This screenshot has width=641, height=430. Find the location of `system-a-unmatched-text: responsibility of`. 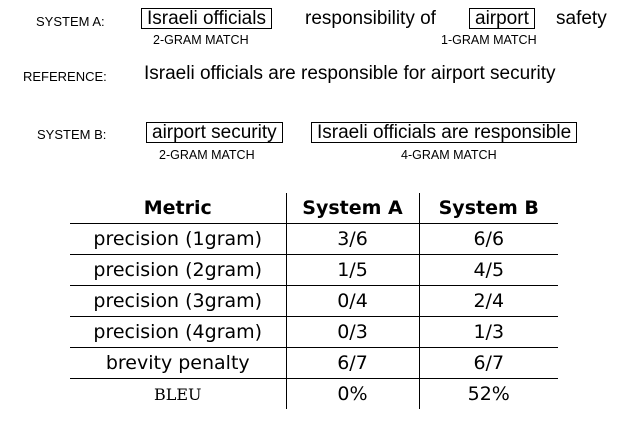

system-a-unmatched-text: responsibility of is located at coordinates (370, 18).